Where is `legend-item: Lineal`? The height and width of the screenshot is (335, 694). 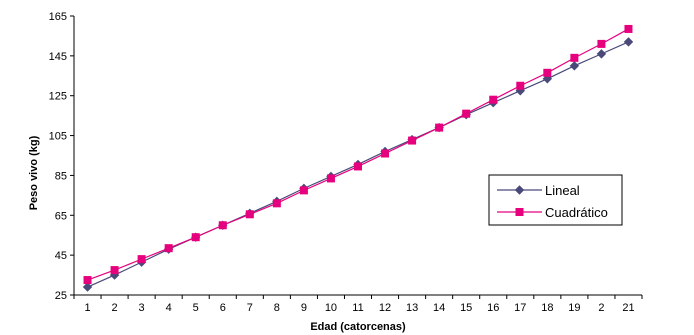
legend-item: Lineal is located at coordinates (538, 190).